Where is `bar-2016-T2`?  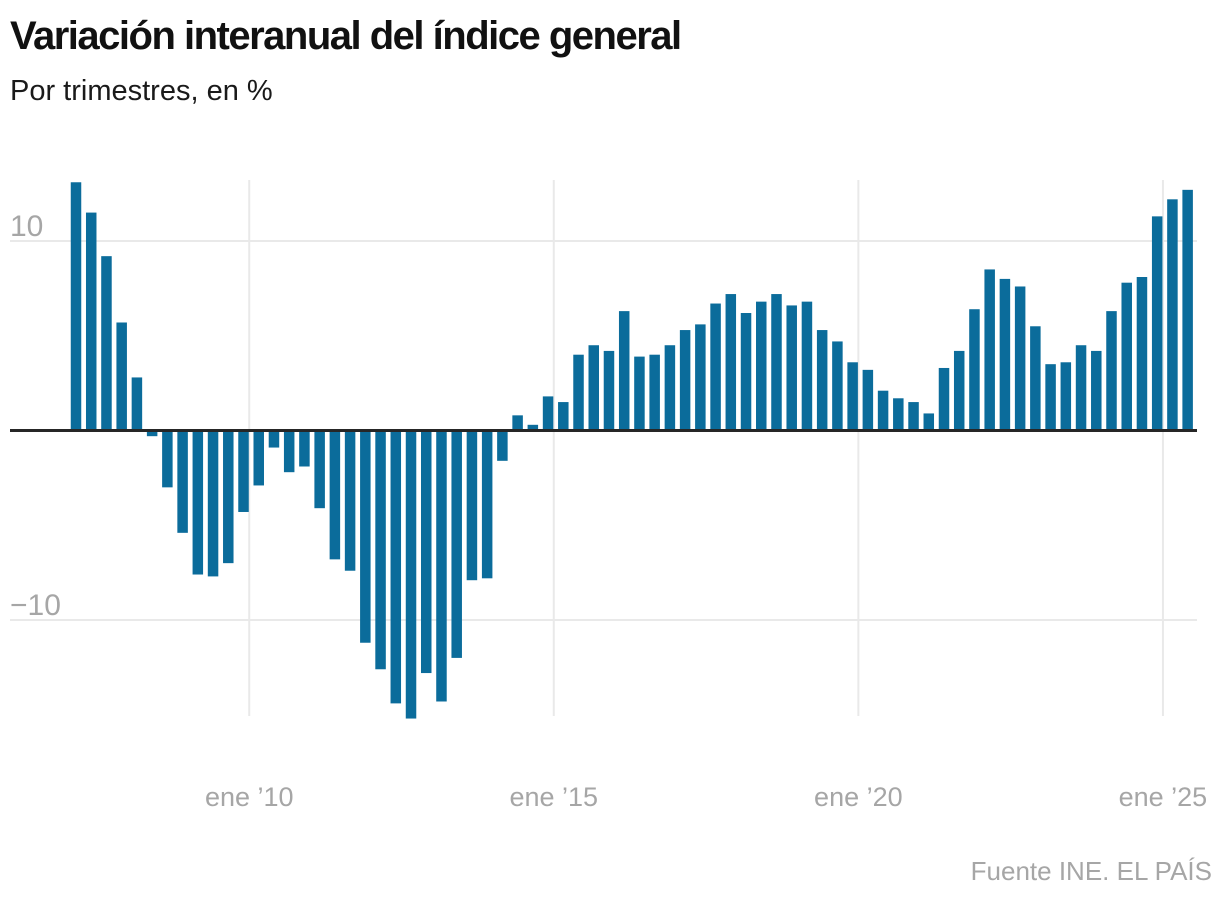
bar-2016-T2 is located at coordinates (639, 393).